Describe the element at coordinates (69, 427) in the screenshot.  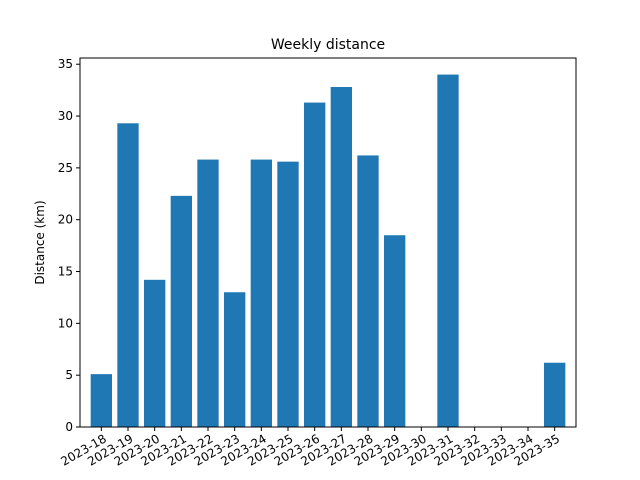
I see `y-tick-label: 0` at that location.